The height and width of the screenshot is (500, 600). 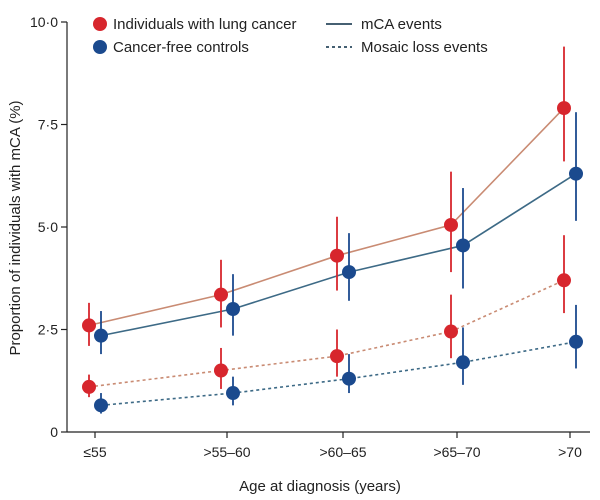 What do you see at coordinates (100, 24) in the screenshot?
I see `legend-lung-marker` at bounding box center [100, 24].